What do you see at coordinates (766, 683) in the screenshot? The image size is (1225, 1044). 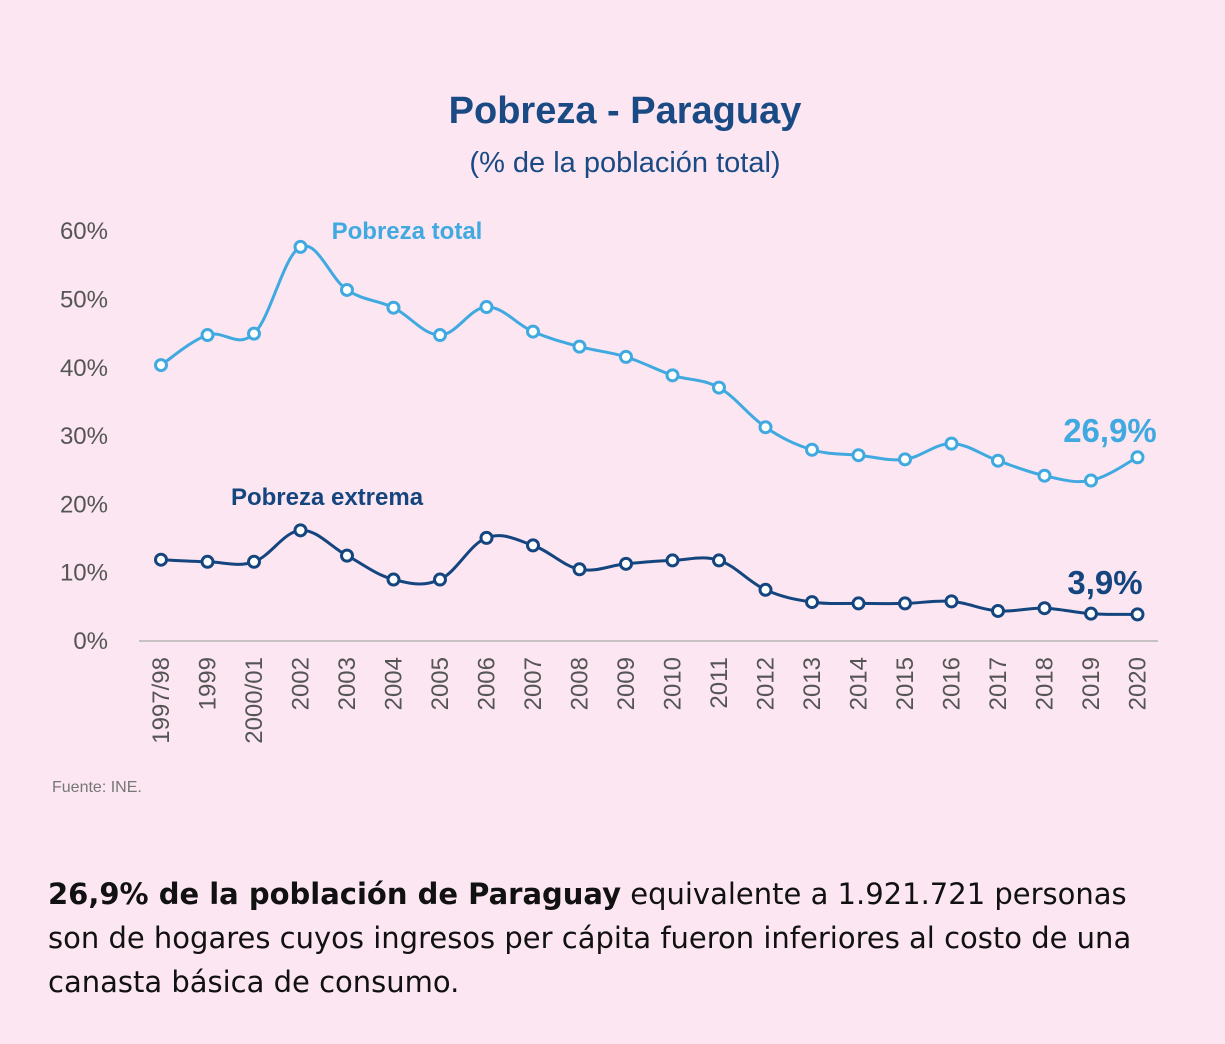 I see `x-tick-label: 2012` at bounding box center [766, 683].